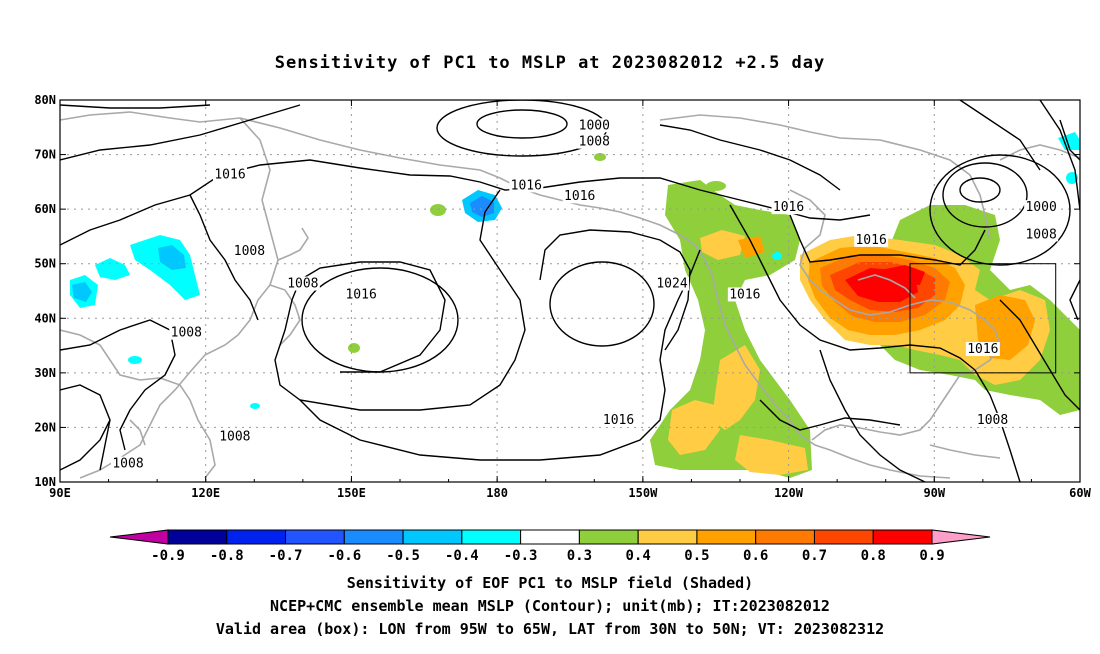 The width and height of the screenshot is (1100, 654). What do you see at coordinates (873, 556) in the screenshot?
I see `colorbar-label: 0.8` at bounding box center [873, 556].